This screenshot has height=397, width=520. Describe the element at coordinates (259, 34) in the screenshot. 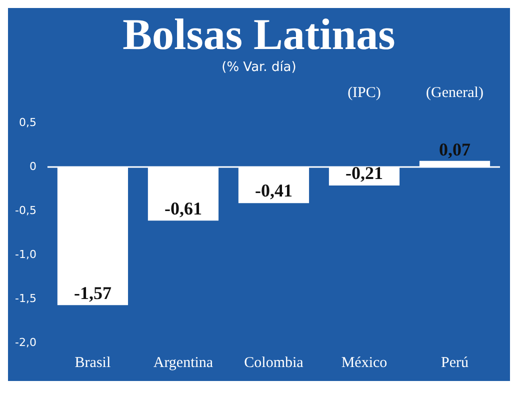

I see `chart-title: Bolsas Latinas` at that location.